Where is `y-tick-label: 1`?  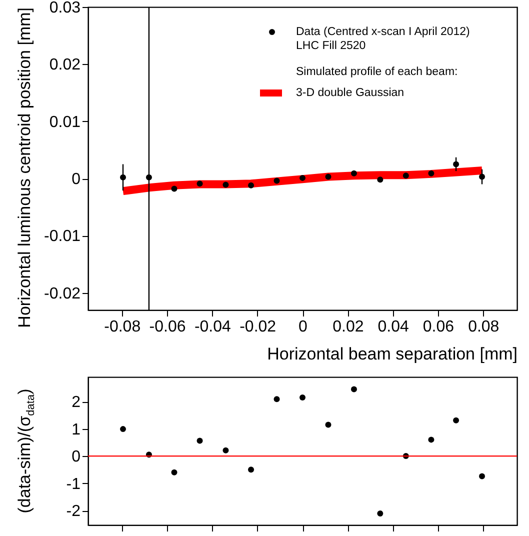 y-tick-label: 1 is located at coordinates (76, 429).